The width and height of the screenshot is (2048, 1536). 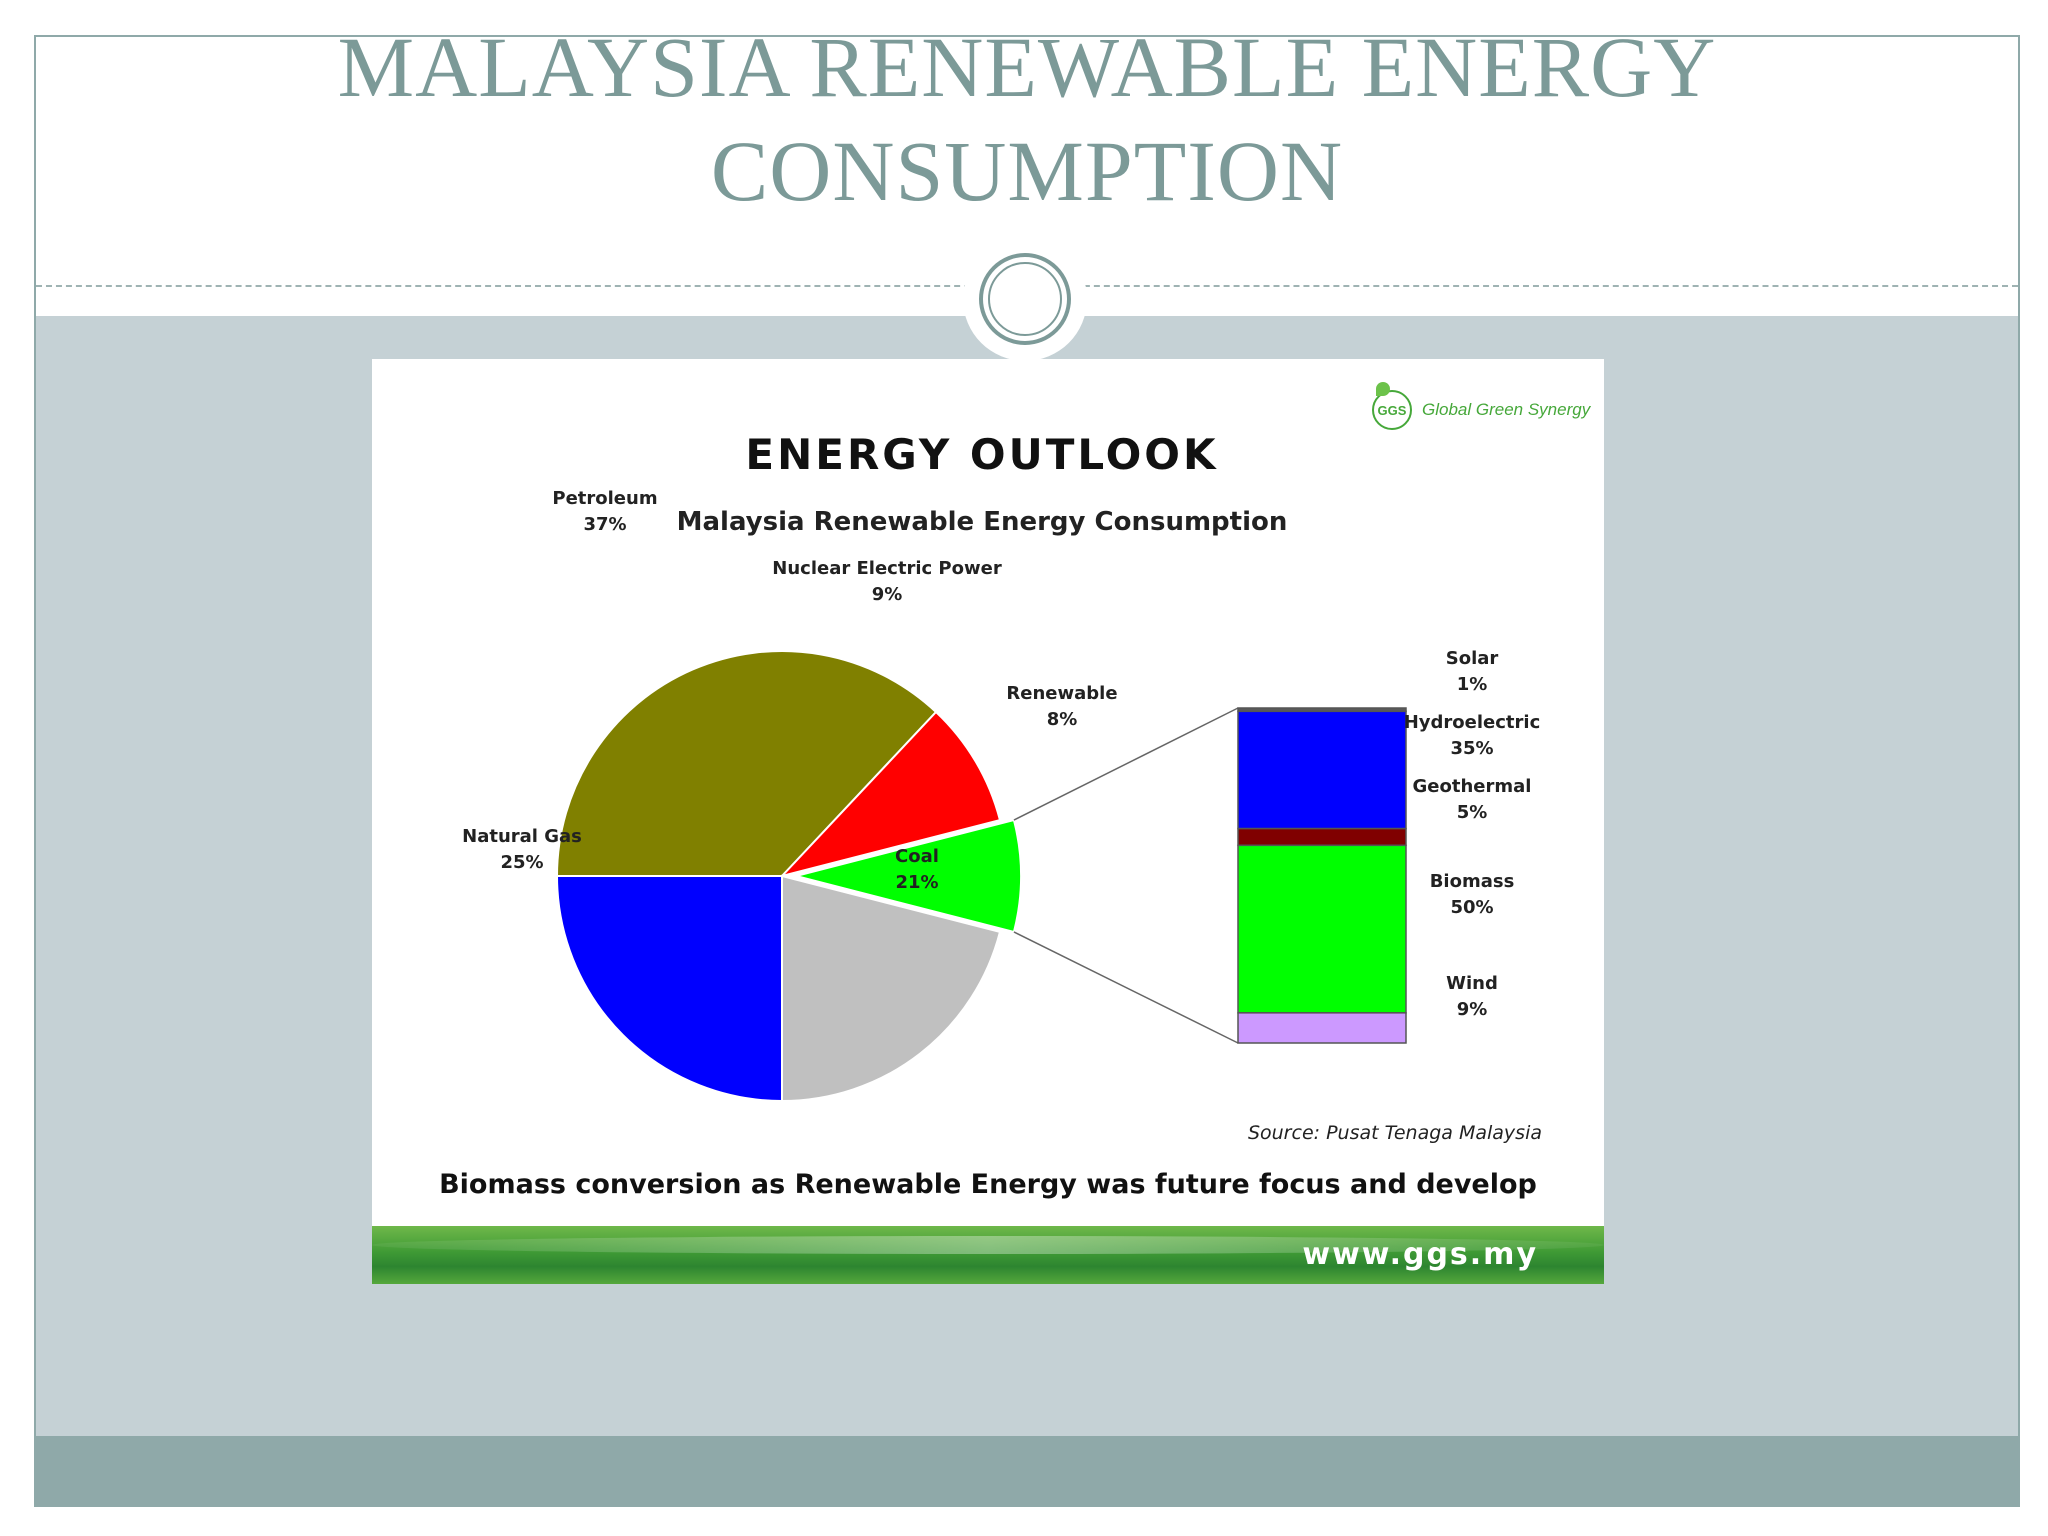 I want to click on pie-slice-renewable, so click(x=908, y=876).